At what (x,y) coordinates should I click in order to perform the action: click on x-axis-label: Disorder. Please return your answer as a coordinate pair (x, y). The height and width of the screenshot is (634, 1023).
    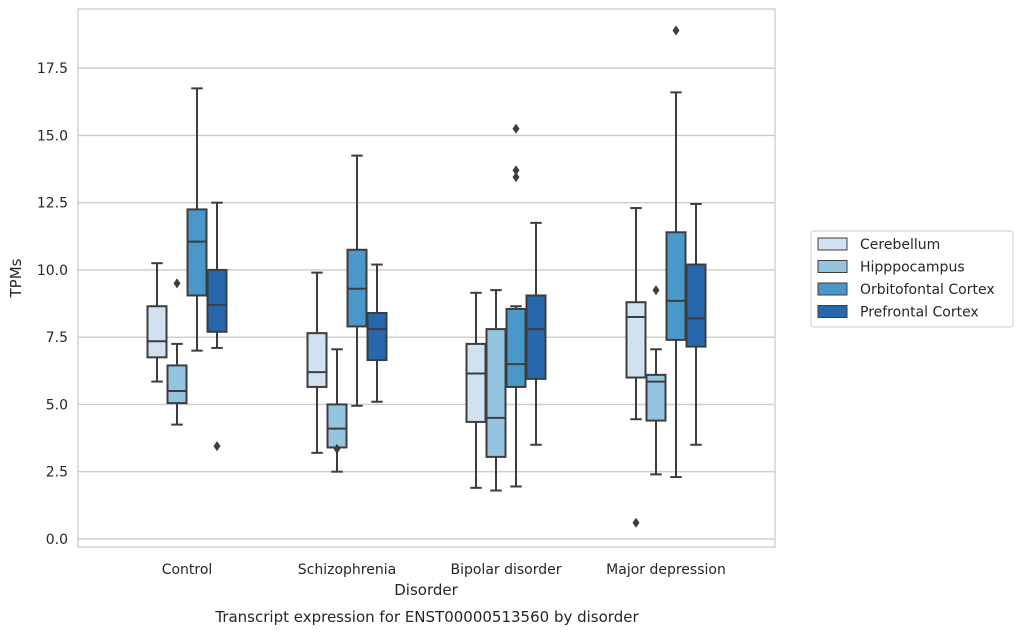
    Looking at the image, I should click on (426, 590).